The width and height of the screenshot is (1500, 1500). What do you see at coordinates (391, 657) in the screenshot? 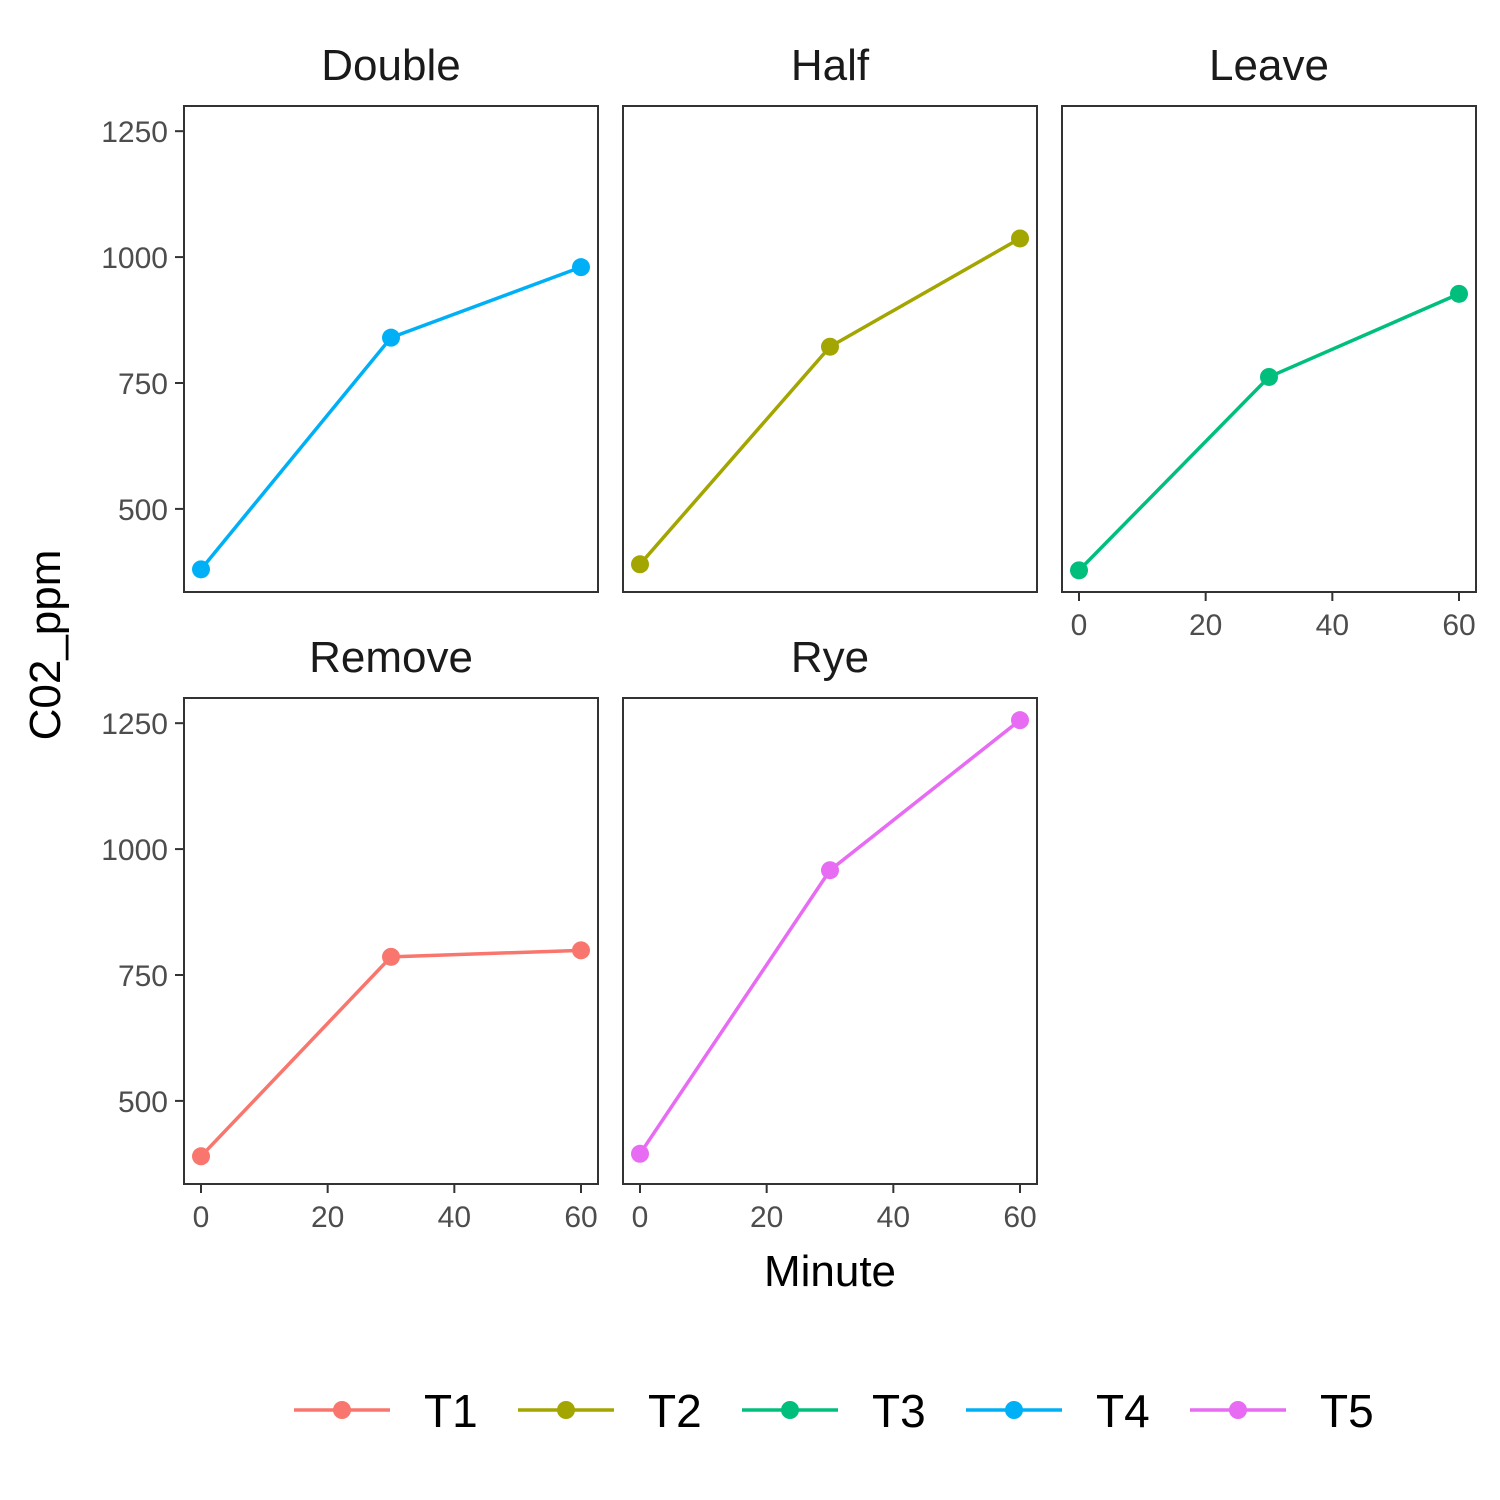
I see `facet-title: Remove` at bounding box center [391, 657].